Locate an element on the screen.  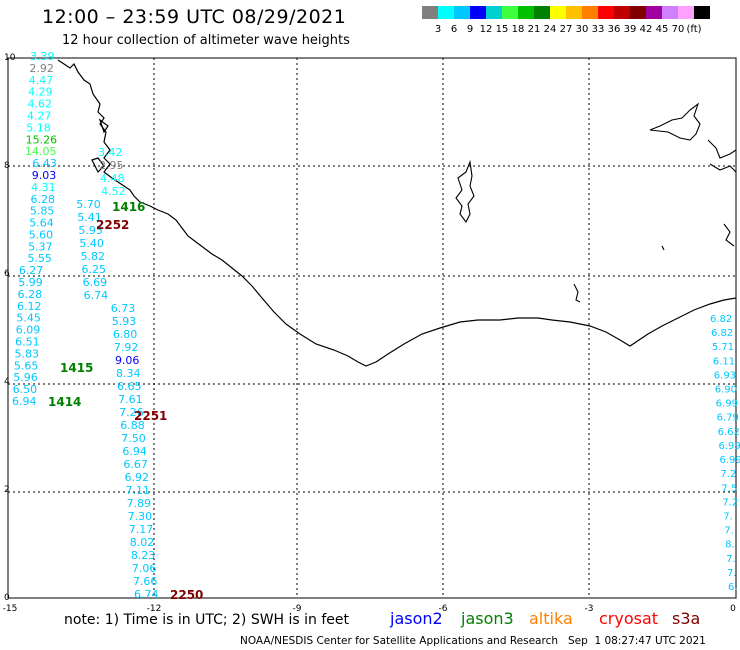
wave-height-label: 5.18 is located at coordinates (38, 127).